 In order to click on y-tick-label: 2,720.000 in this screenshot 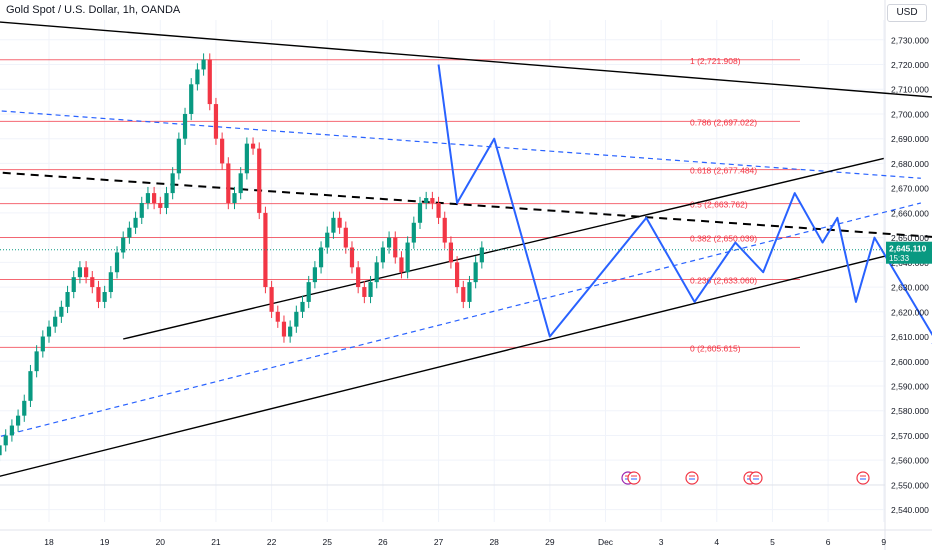, I will do `click(910, 65)`.